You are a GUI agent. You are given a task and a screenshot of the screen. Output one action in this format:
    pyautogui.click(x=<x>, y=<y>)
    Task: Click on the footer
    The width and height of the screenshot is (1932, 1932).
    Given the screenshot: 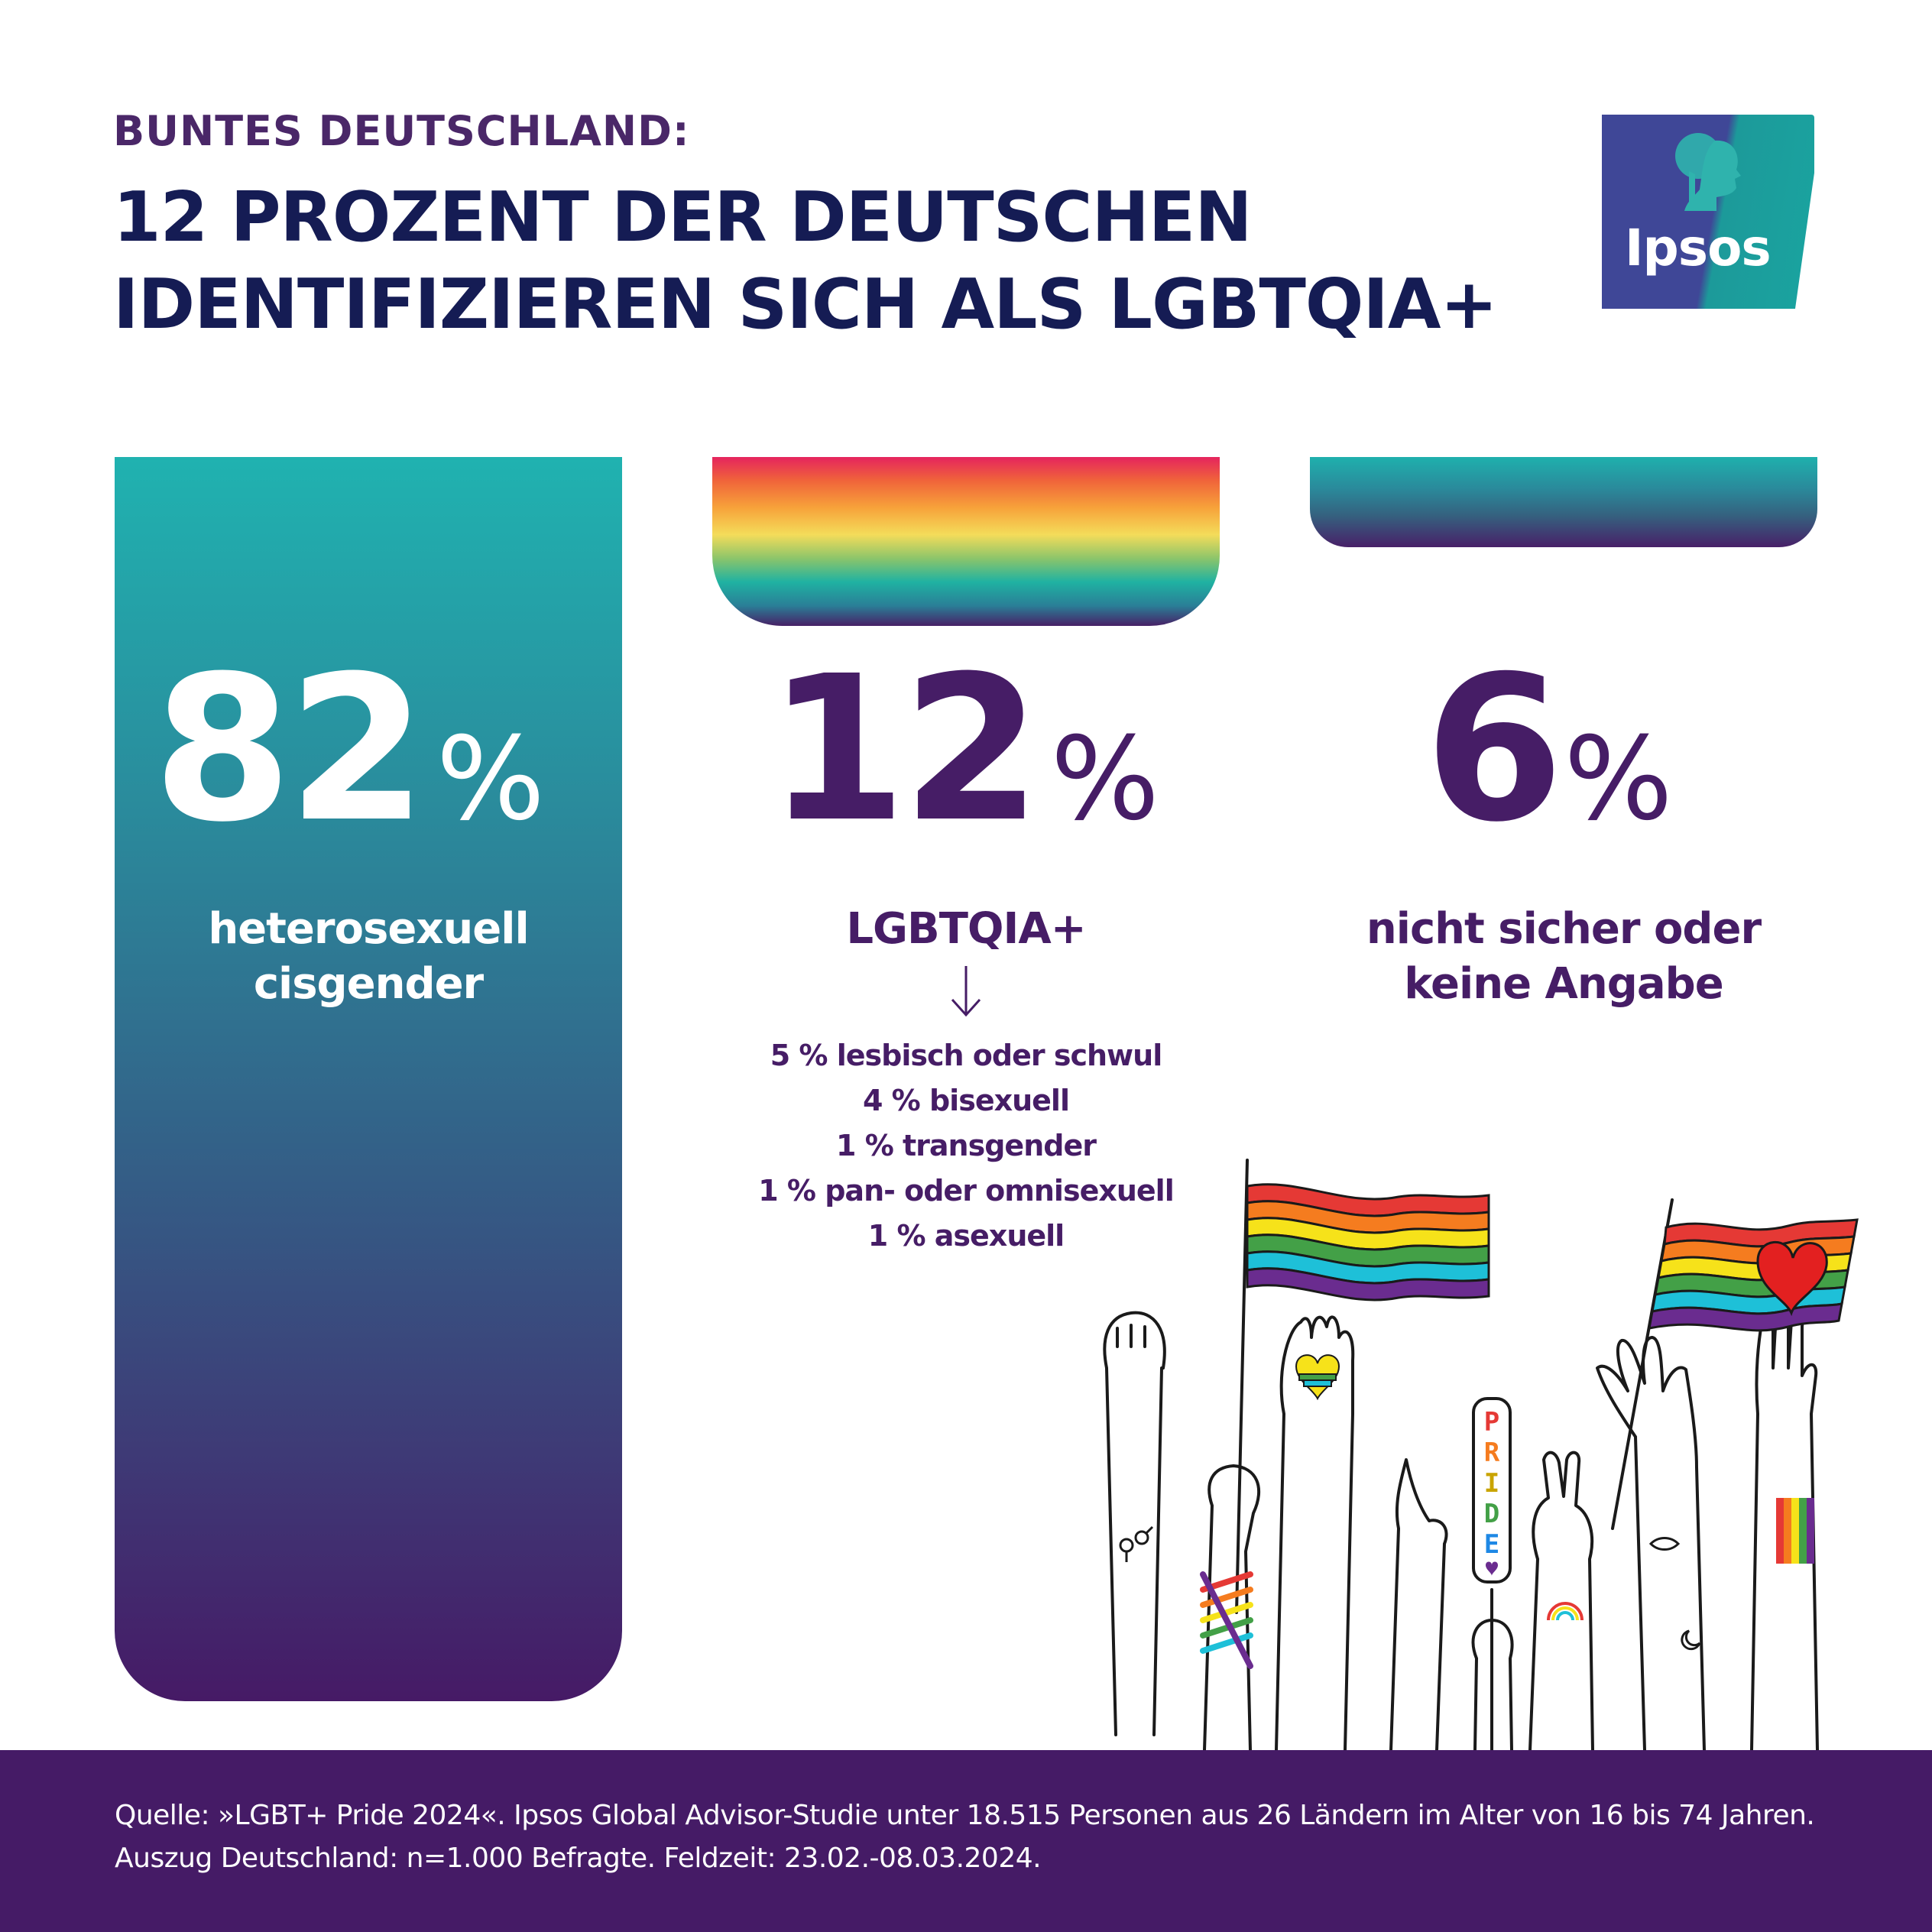 What is the action you would take?
    pyautogui.click(x=966, y=1841)
    